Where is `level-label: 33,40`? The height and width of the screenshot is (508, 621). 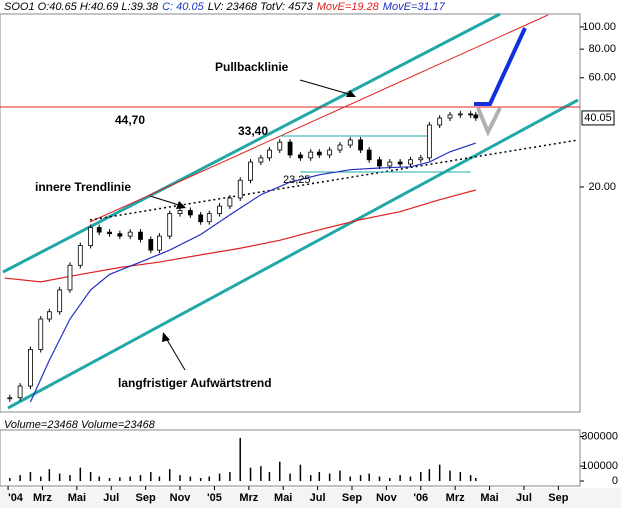 level-label: 33,40 is located at coordinates (253, 131).